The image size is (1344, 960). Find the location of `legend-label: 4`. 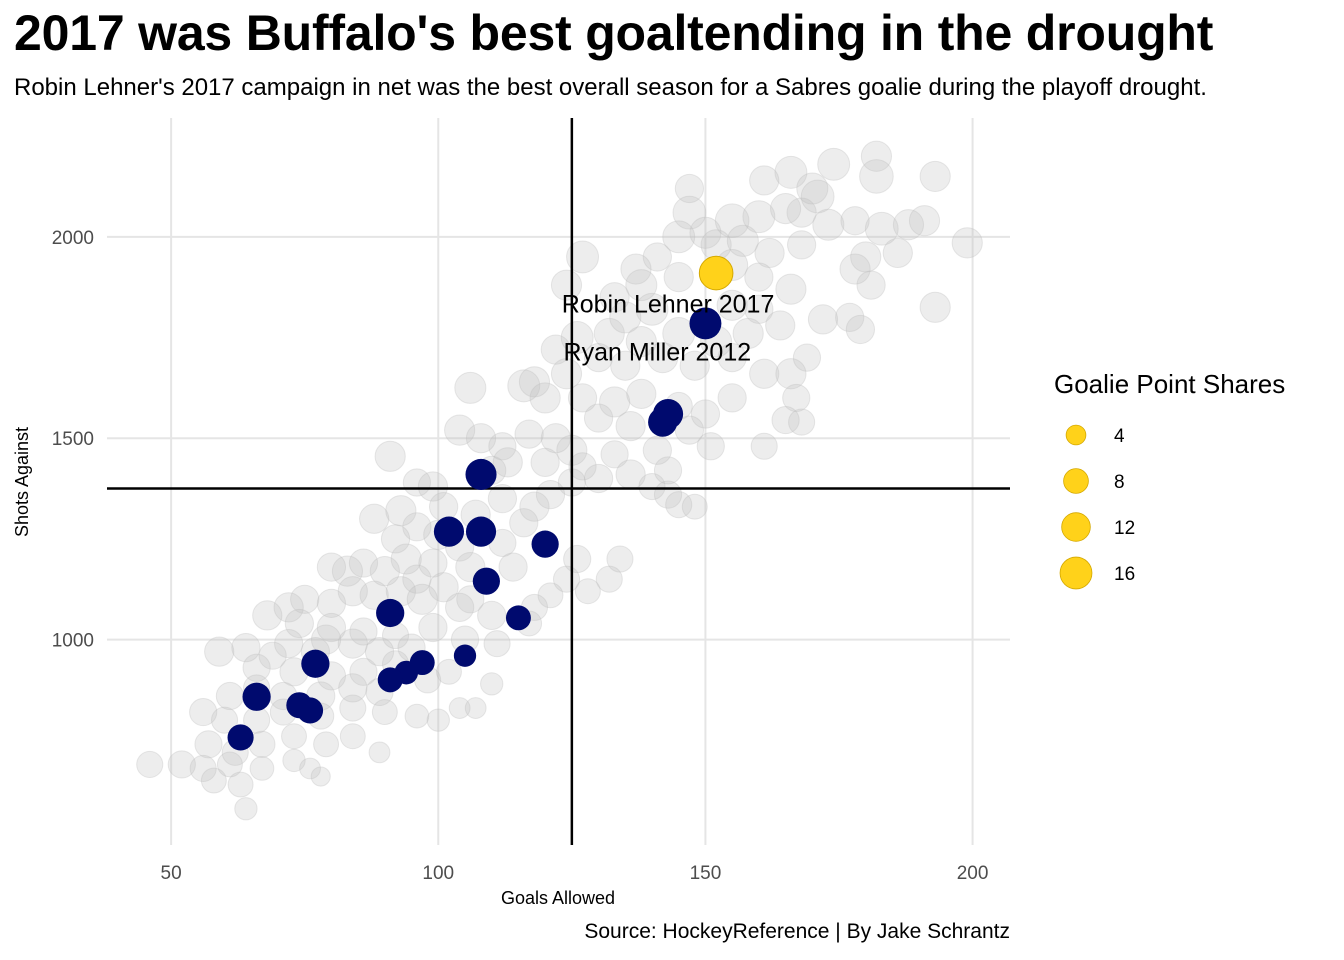

legend-label: 4 is located at coordinates (1119, 436).